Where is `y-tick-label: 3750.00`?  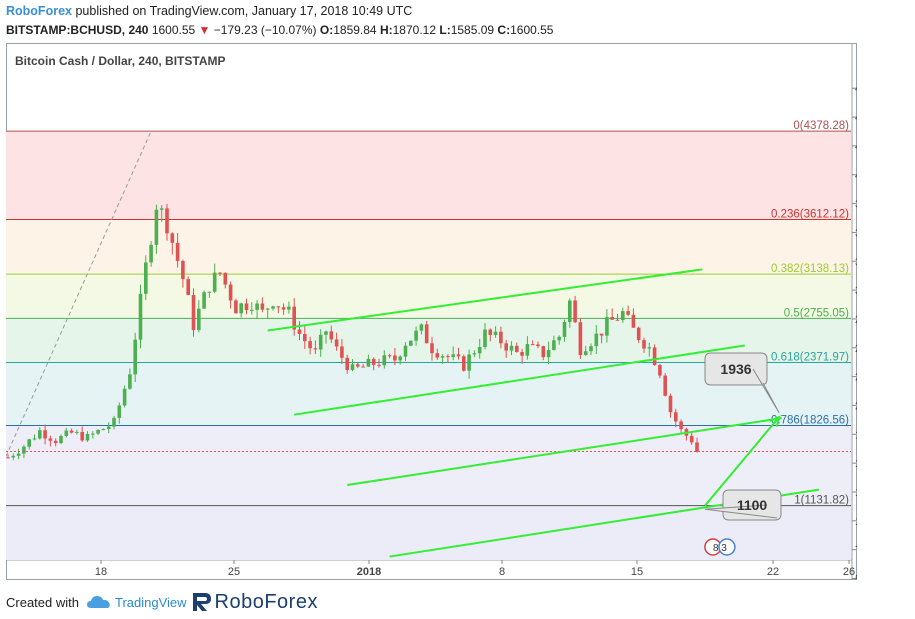 y-tick-label: 3750.00 is located at coordinates (856, 205).